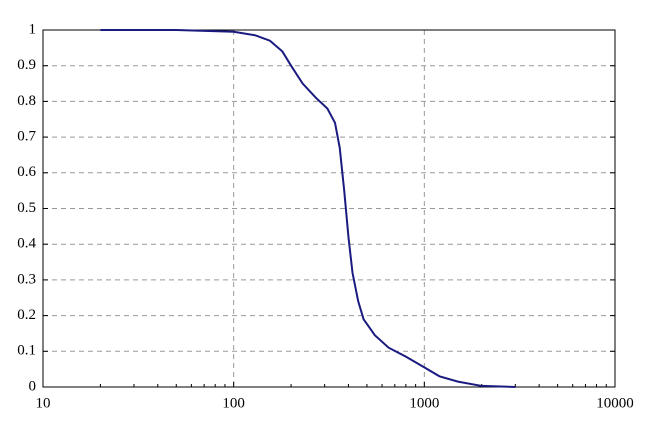 The width and height of the screenshot is (665, 423). I want to click on y-tick-label: 0.5, so click(26, 208).